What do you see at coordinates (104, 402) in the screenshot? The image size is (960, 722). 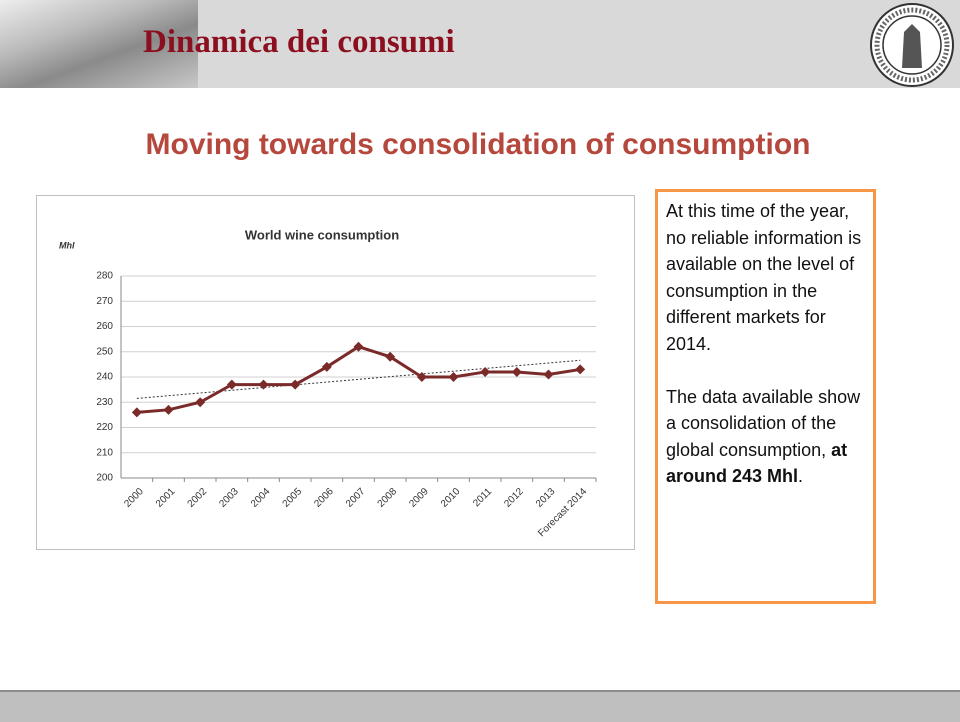 I see `y-tick-label: 230` at bounding box center [104, 402].